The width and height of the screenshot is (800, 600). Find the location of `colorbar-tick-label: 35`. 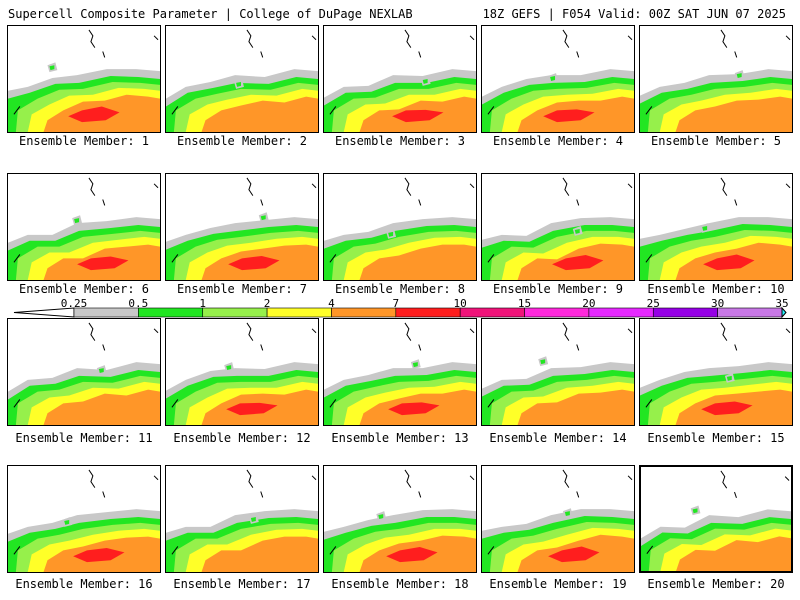

colorbar-tick-label: 35 is located at coordinates (782, 303).